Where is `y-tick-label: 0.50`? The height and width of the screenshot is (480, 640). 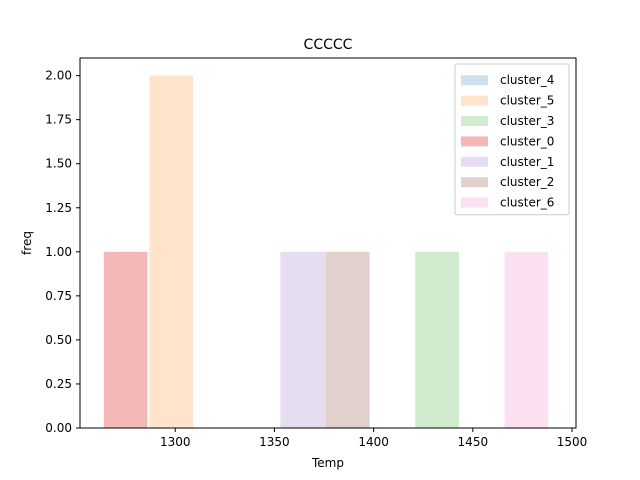
y-tick-label: 0.50 is located at coordinates (58, 340).